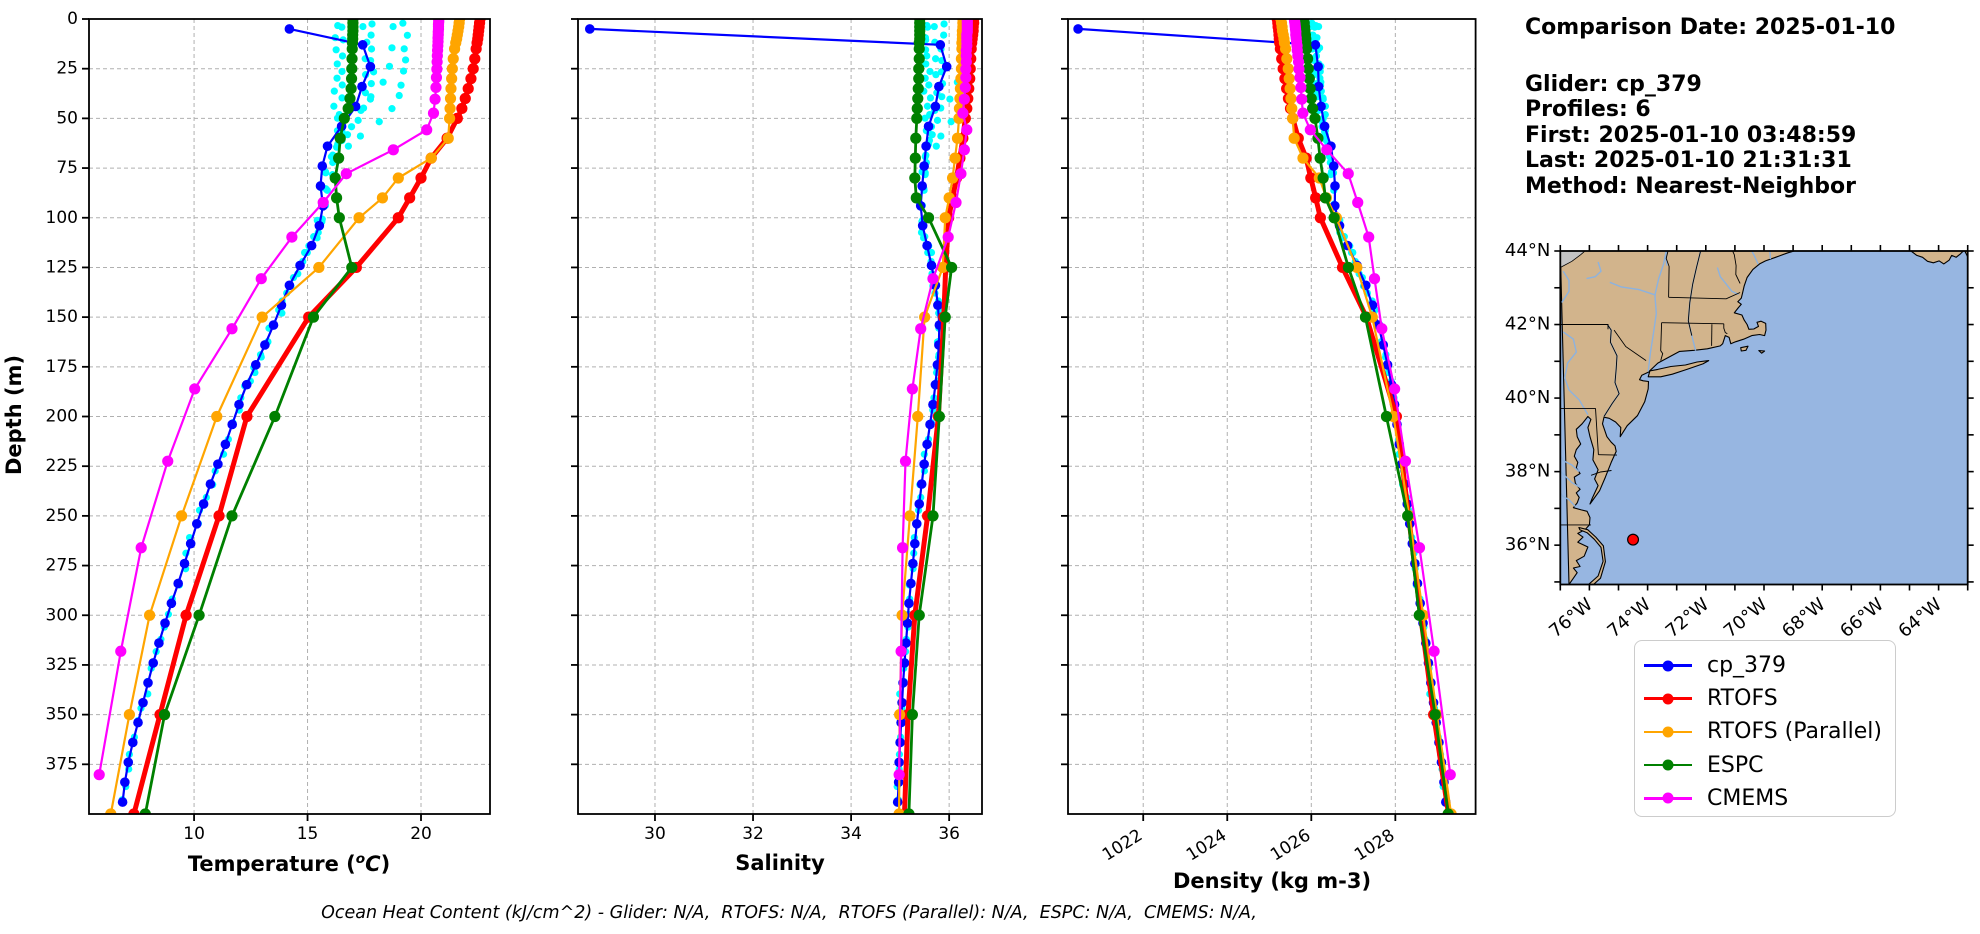 The height and width of the screenshot is (934, 1980). What do you see at coordinates (1527, 544) in the screenshot?
I see `svg-text: 36°N` at bounding box center [1527, 544].